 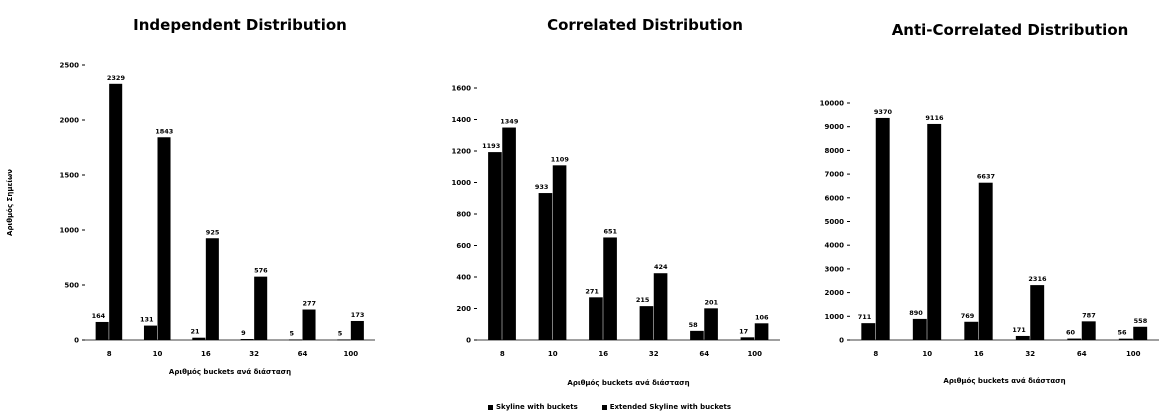 I want to click on data-label-skyline: 60, so click(x=1071, y=333).